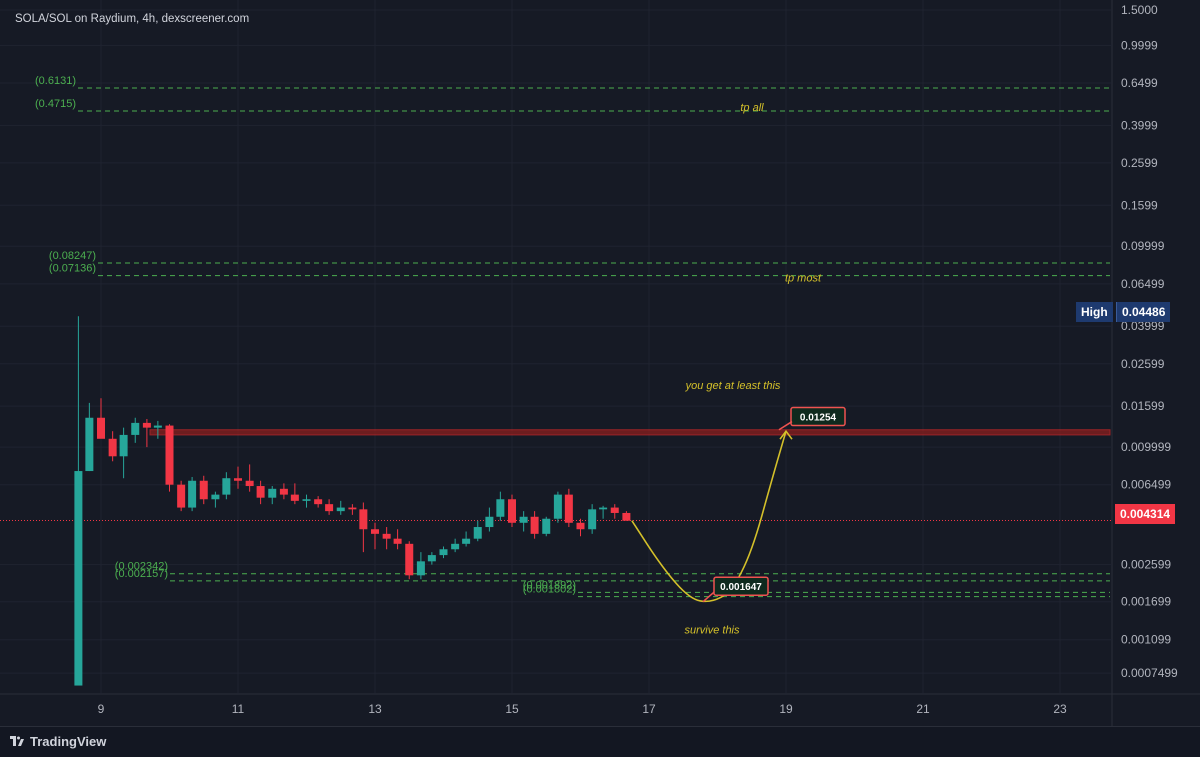 The width and height of the screenshot is (1200, 757). What do you see at coordinates (630, 432) in the screenshot?
I see `resistance-zone` at bounding box center [630, 432].